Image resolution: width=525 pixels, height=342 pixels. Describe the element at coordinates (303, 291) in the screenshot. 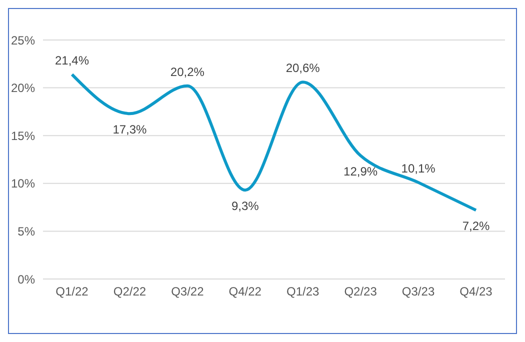

I see `x-tick-label: Q1/23` at that location.